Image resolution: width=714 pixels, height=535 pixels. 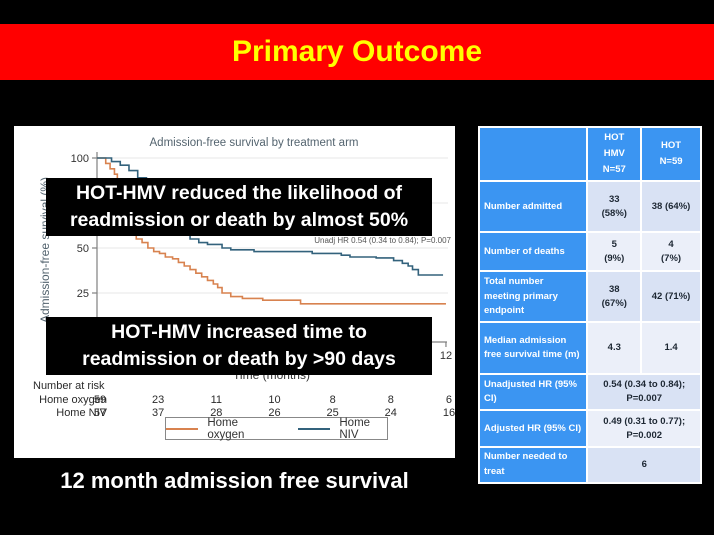 I want to click on value-cell: 5 (9%), so click(x=614, y=252).